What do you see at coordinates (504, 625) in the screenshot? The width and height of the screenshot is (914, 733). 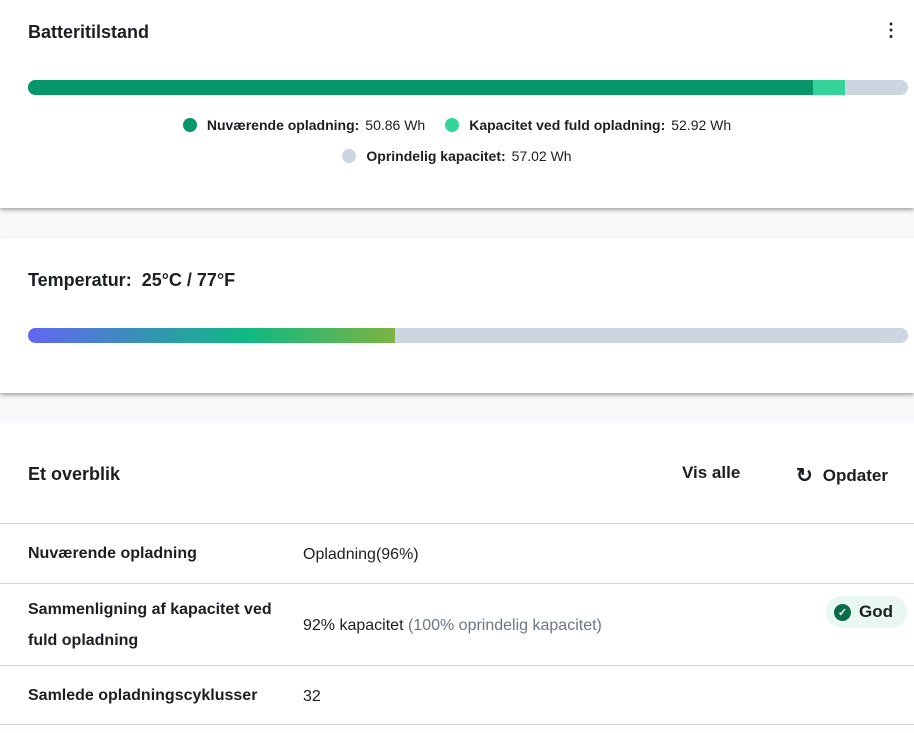 I see `row-note: (100% oprindelig kapacitet)` at bounding box center [504, 625].